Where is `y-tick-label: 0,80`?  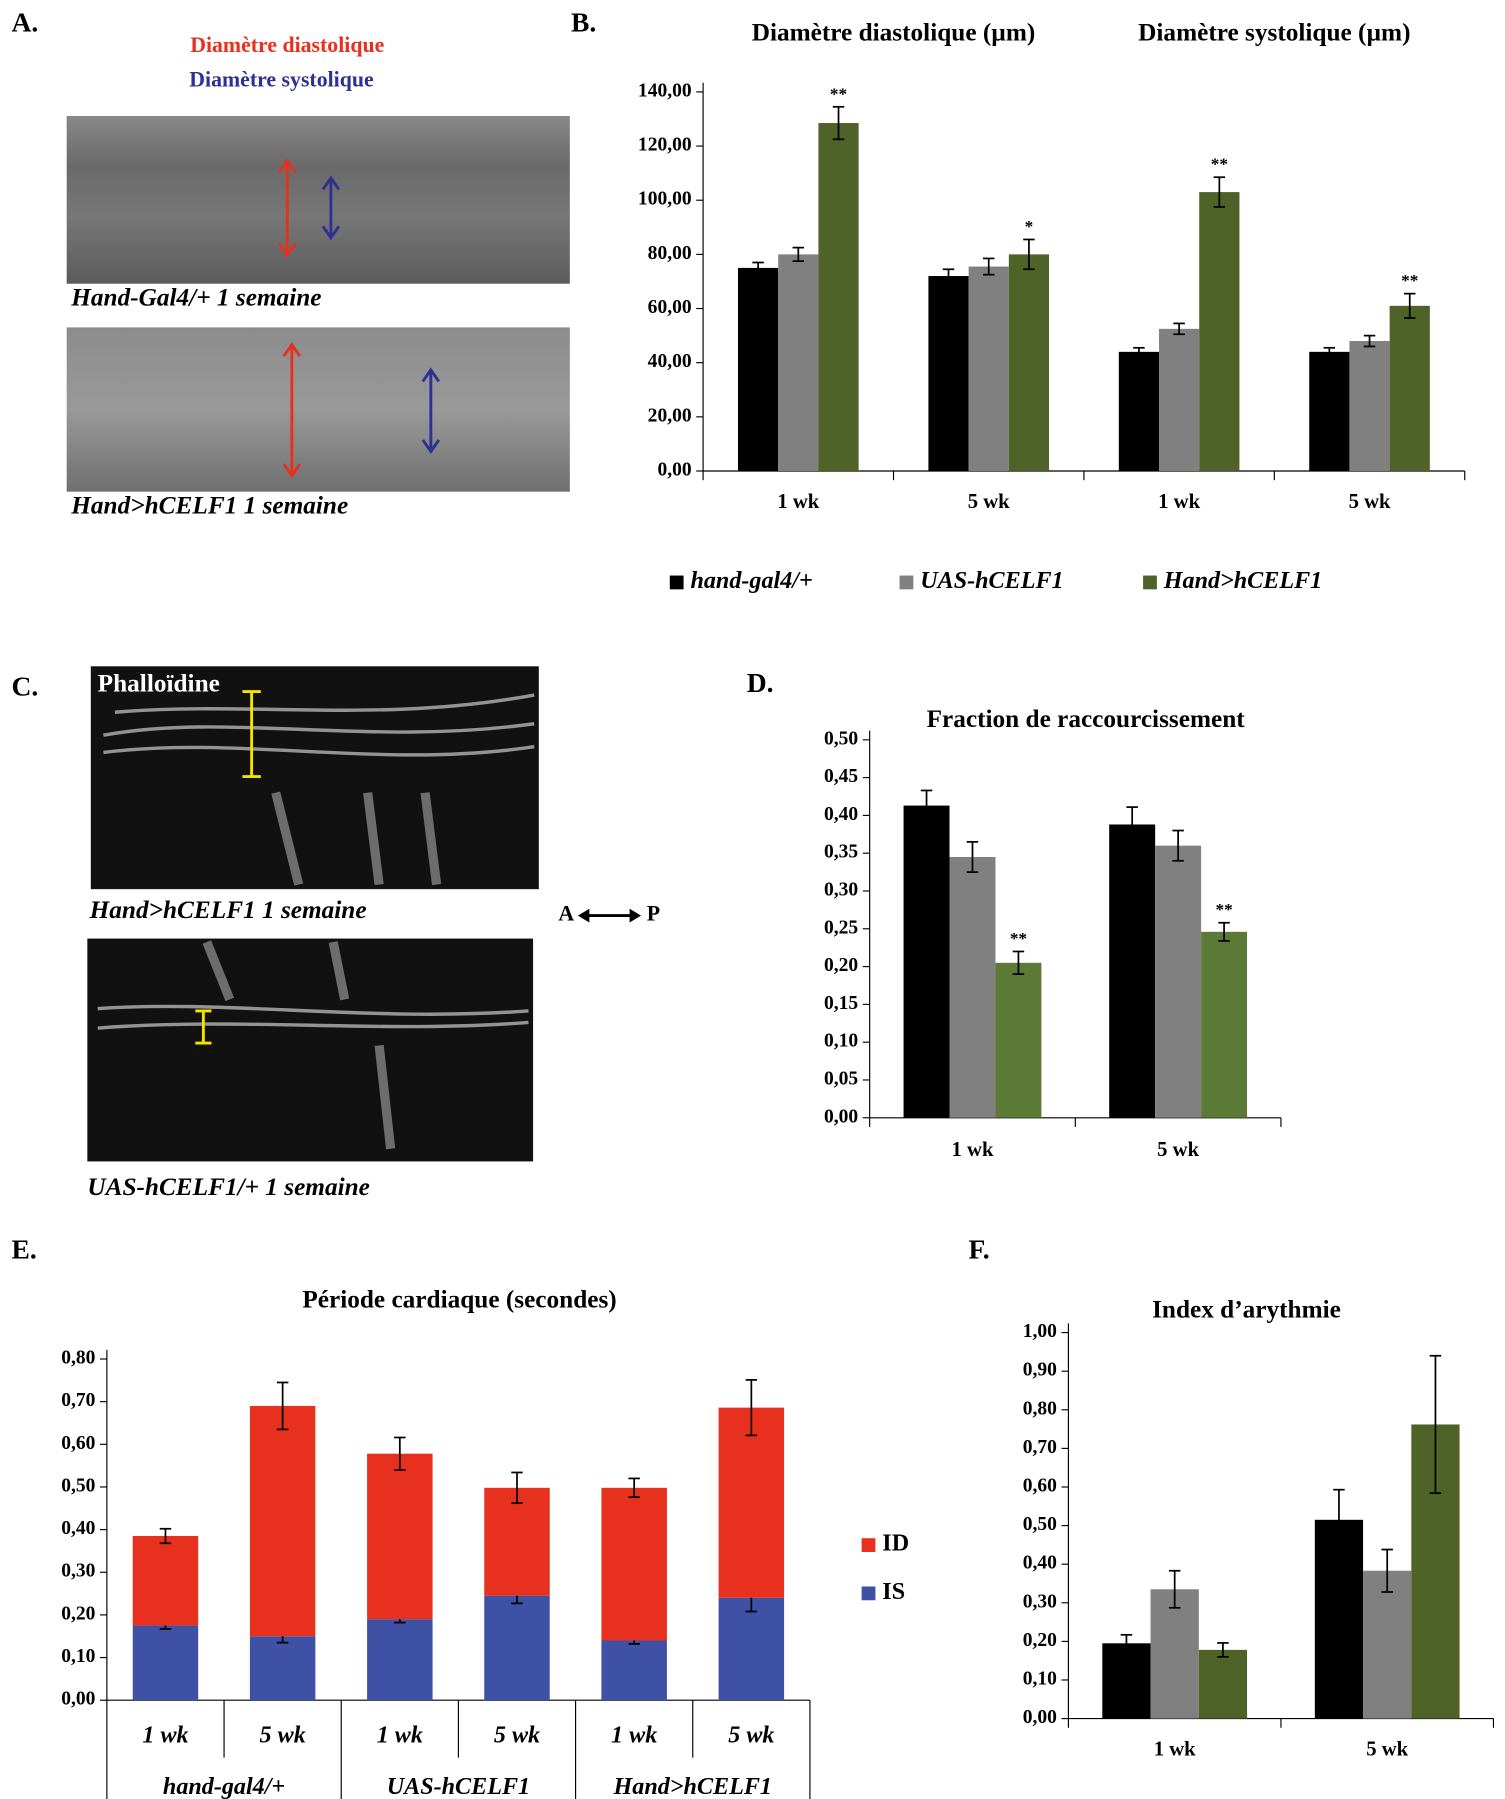 y-tick-label: 0,80 is located at coordinates (78, 1357).